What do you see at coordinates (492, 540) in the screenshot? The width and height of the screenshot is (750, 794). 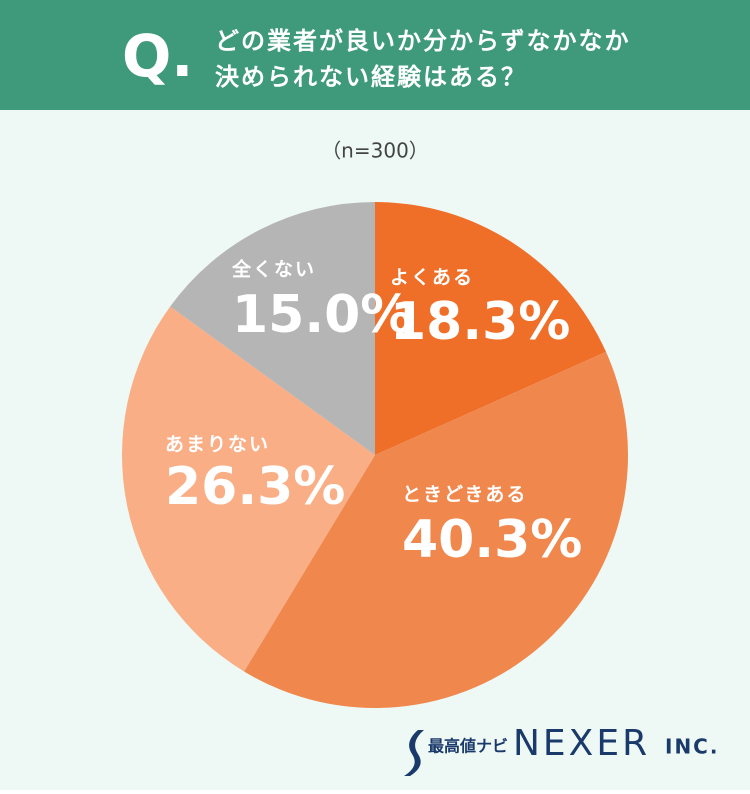 I see `value-label: 40.3%` at bounding box center [492, 540].